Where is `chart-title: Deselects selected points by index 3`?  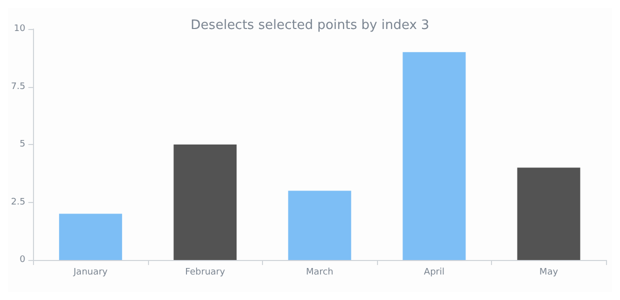
chart-title: Deselects selected points by index 3 is located at coordinates (310, 25).